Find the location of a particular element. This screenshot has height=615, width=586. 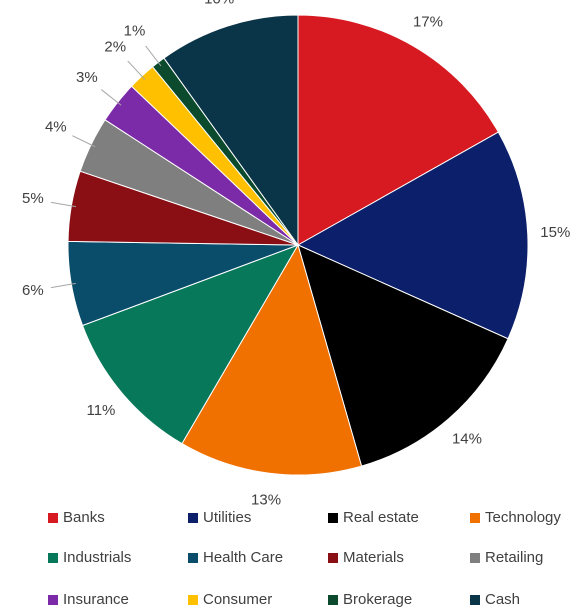

data-label: 1% is located at coordinates (135, 30).